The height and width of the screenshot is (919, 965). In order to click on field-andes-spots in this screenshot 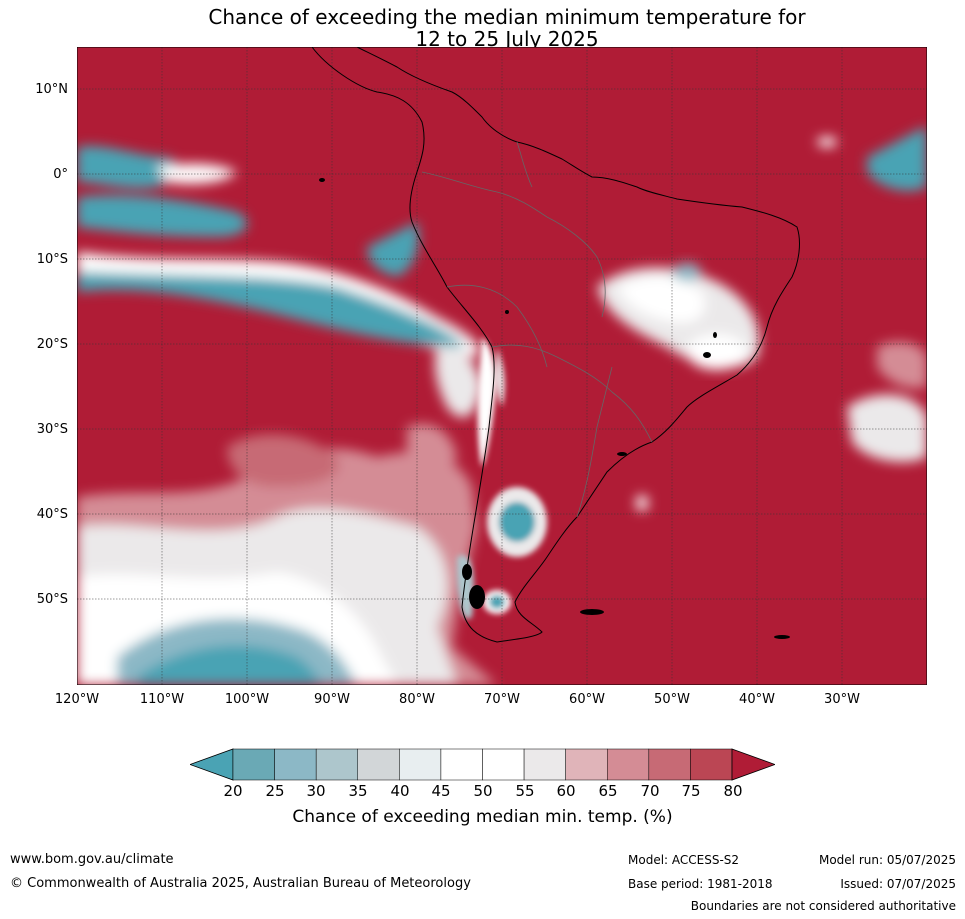, I will do `click(501, 478)`.